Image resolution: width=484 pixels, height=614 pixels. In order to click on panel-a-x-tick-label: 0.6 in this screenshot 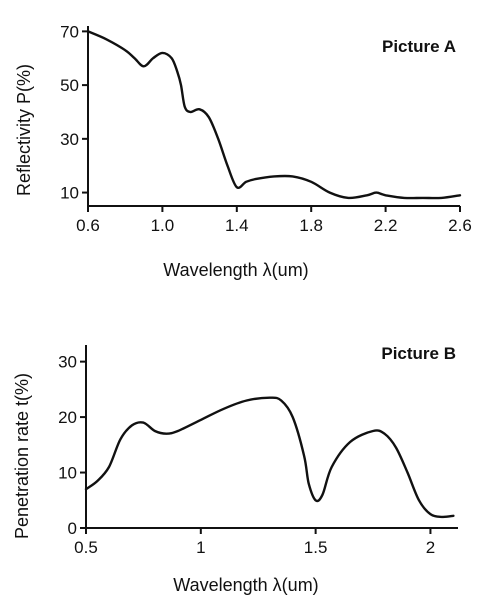, I will do `click(88, 225)`.